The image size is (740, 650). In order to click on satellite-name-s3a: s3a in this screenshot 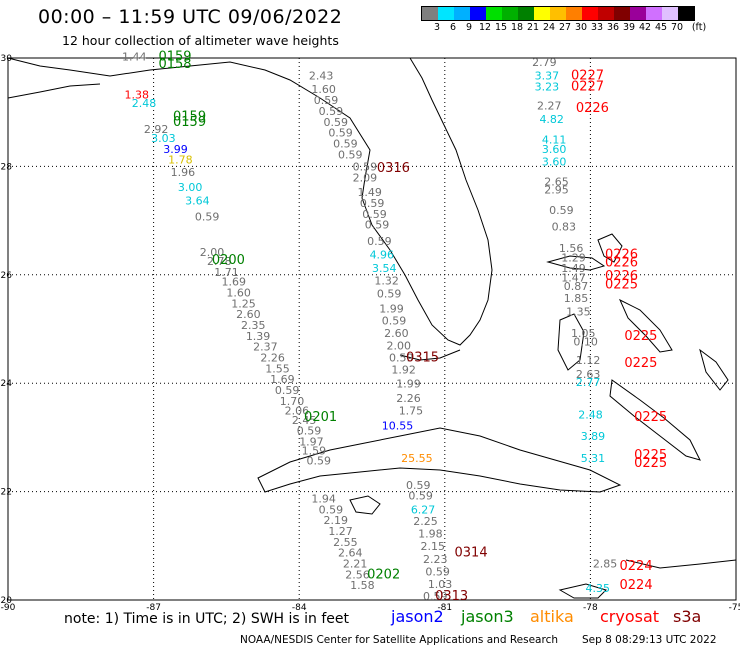, I will do `click(687, 616)`.